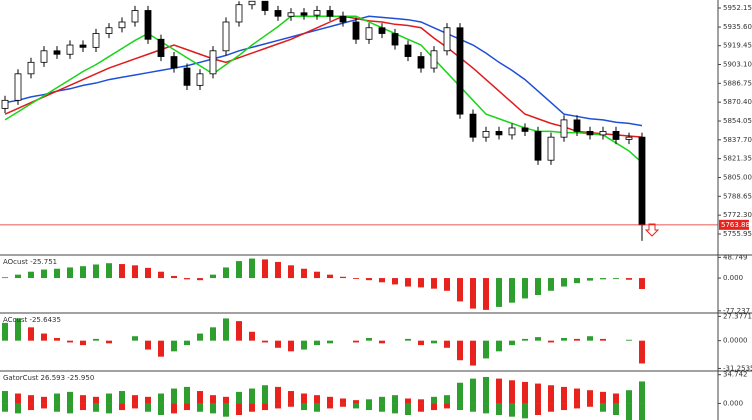  Describe the element at coordinates (737, 316) in the screenshot. I see `y-tick-label: 27.3771` at that location.